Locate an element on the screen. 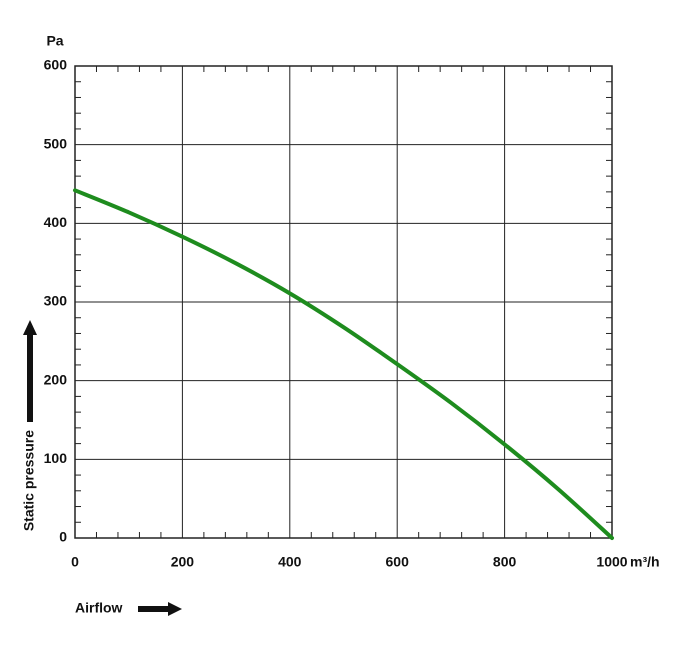  x-tick-label: 200 is located at coordinates (183, 562).